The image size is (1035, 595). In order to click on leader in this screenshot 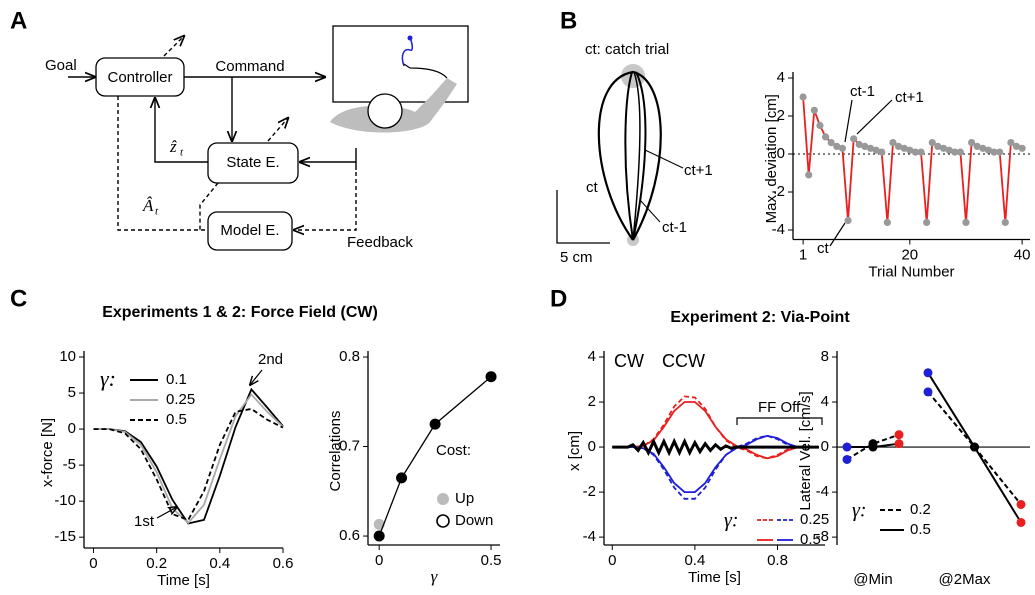, I will do `click(664, 159)`.